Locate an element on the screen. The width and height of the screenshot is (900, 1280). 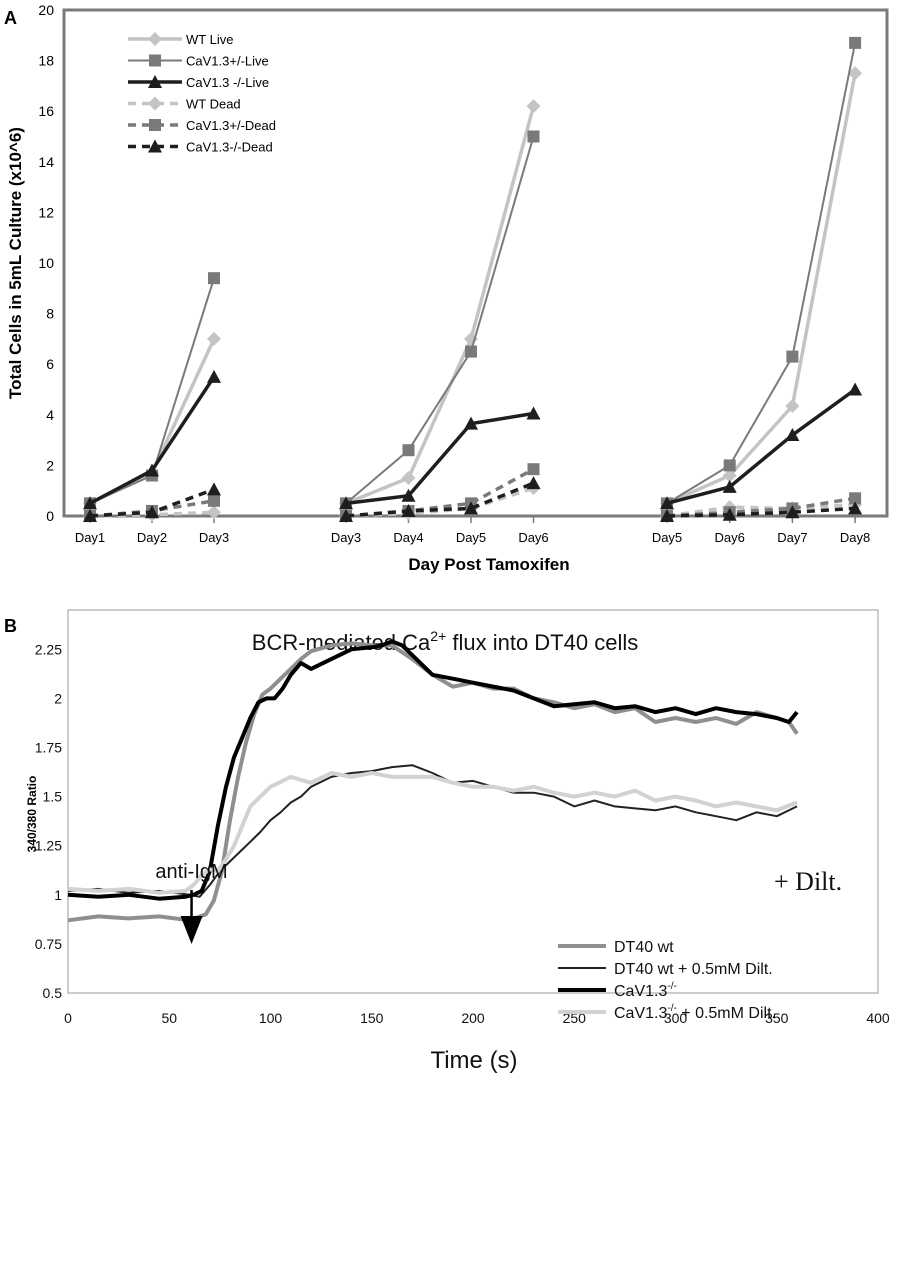
a-x-tick-label: Day2 is located at coordinates (152, 537).